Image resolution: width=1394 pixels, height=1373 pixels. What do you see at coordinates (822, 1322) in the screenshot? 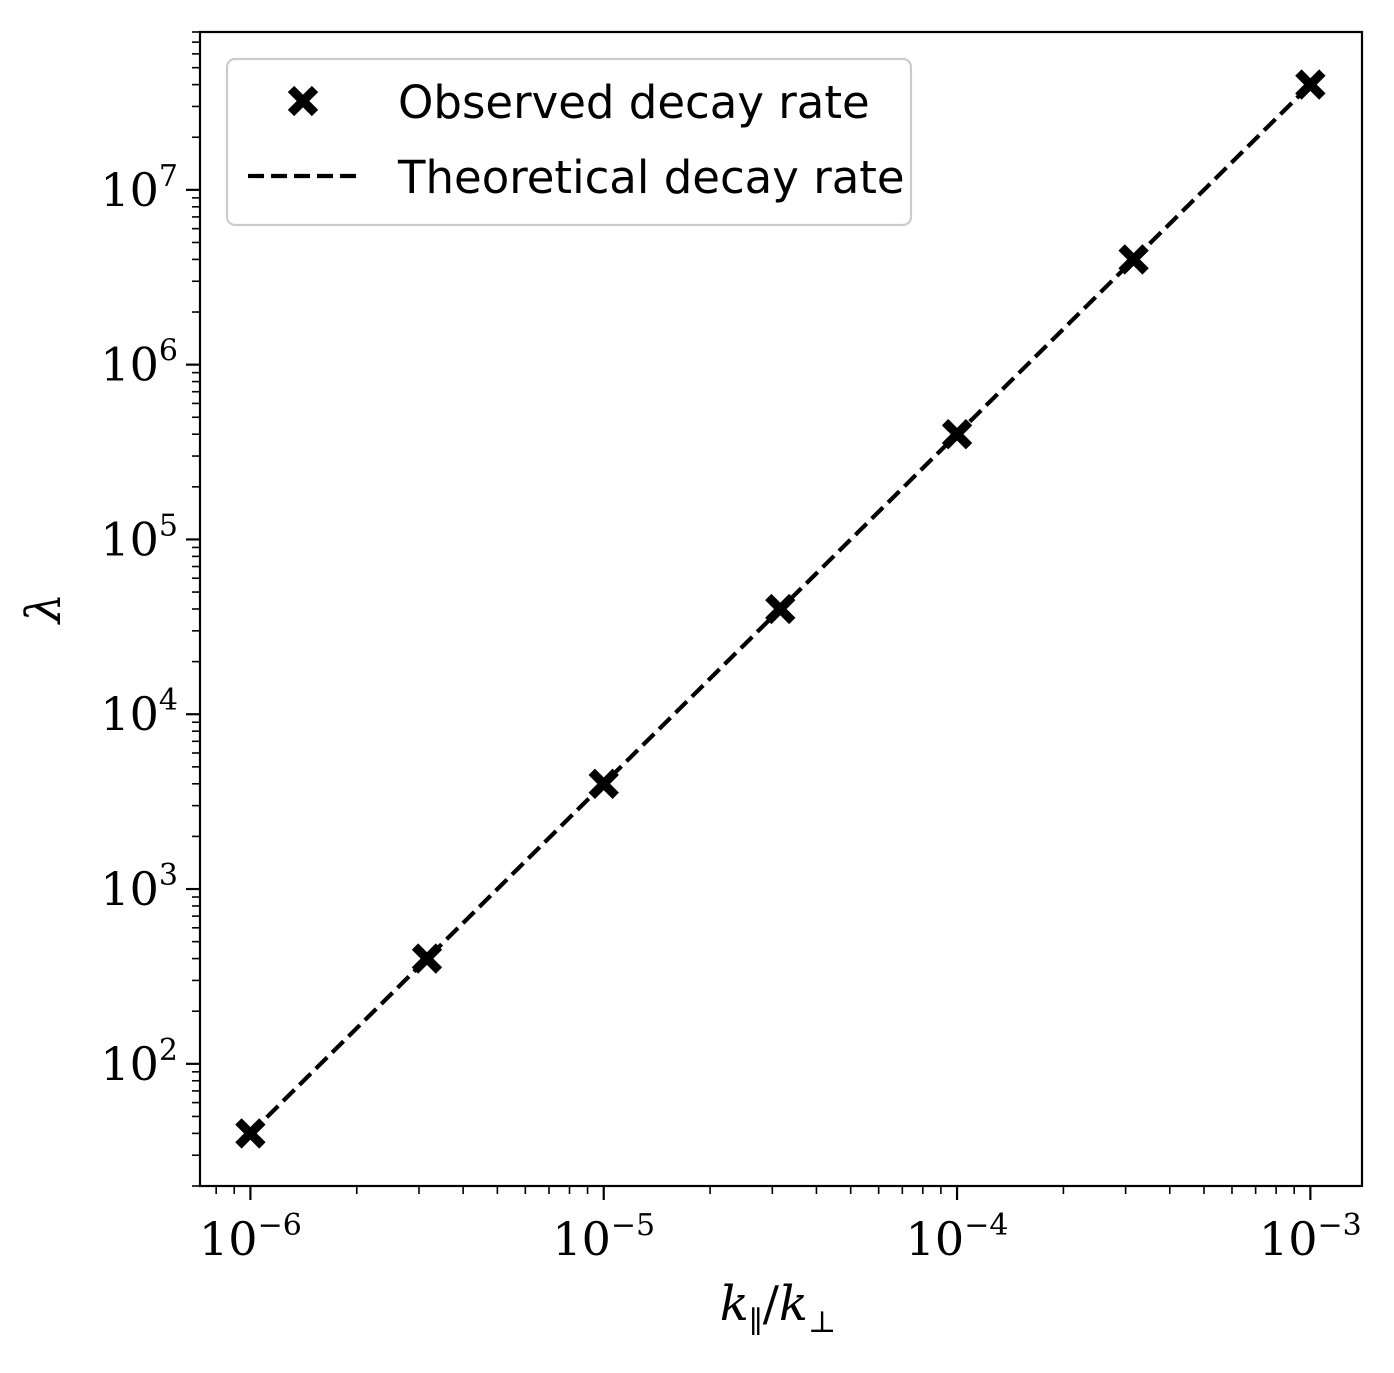
I see `x-axis-label-sub2: ⊥` at bounding box center [822, 1322].